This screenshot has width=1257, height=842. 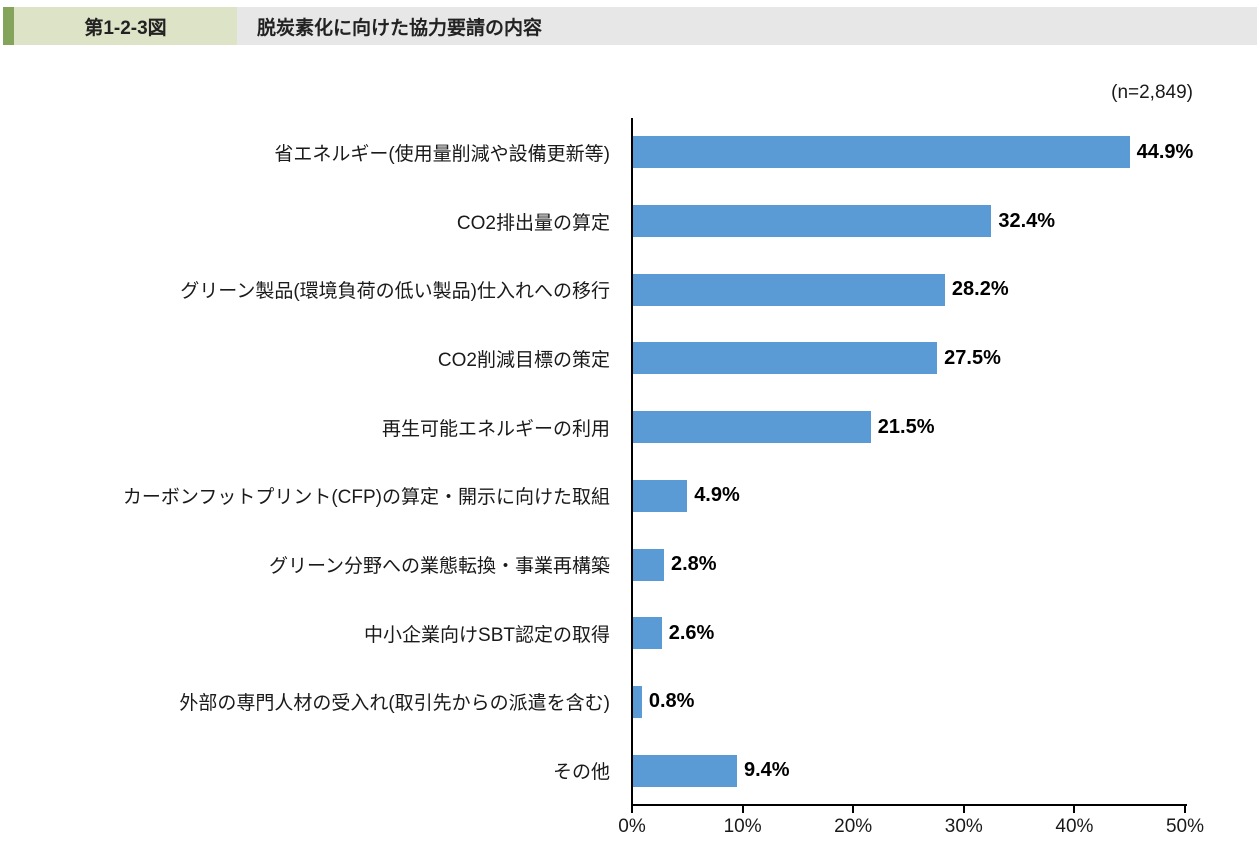 What do you see at coordinates (628, 427) in the screenshot?
I see `chart-row: 再生可能エネルギーの利用 21.5%` at bounding box center [628, 427].